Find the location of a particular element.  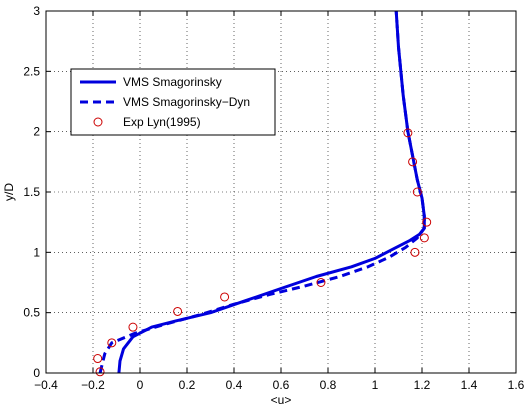

legend-label: VMS Smagorinsky−Dyn is located at coordinates (186, 102).